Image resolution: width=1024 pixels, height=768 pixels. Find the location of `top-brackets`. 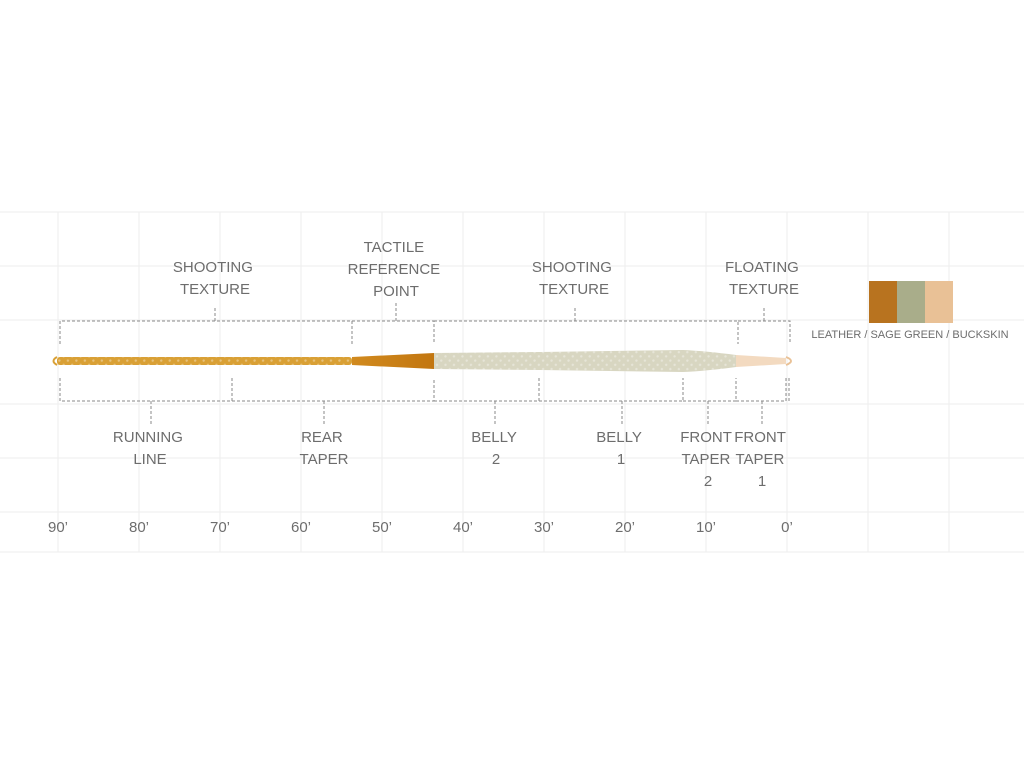

top-brackets is located at coordinates (425, 323).